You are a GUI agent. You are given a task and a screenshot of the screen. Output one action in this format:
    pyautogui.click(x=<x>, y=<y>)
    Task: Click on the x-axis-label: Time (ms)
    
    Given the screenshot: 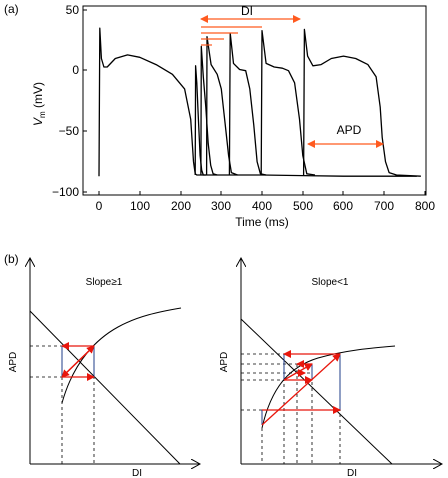 What is the action you would take?
    pyautogui.click(x=262, y=222)
    